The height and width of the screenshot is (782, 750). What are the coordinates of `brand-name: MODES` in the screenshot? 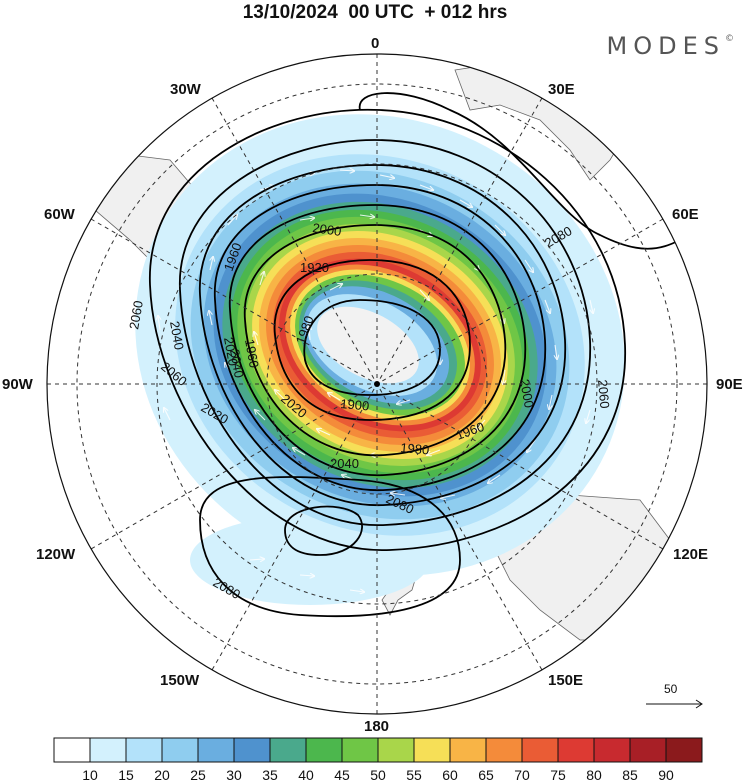 It's located at (665, 46).